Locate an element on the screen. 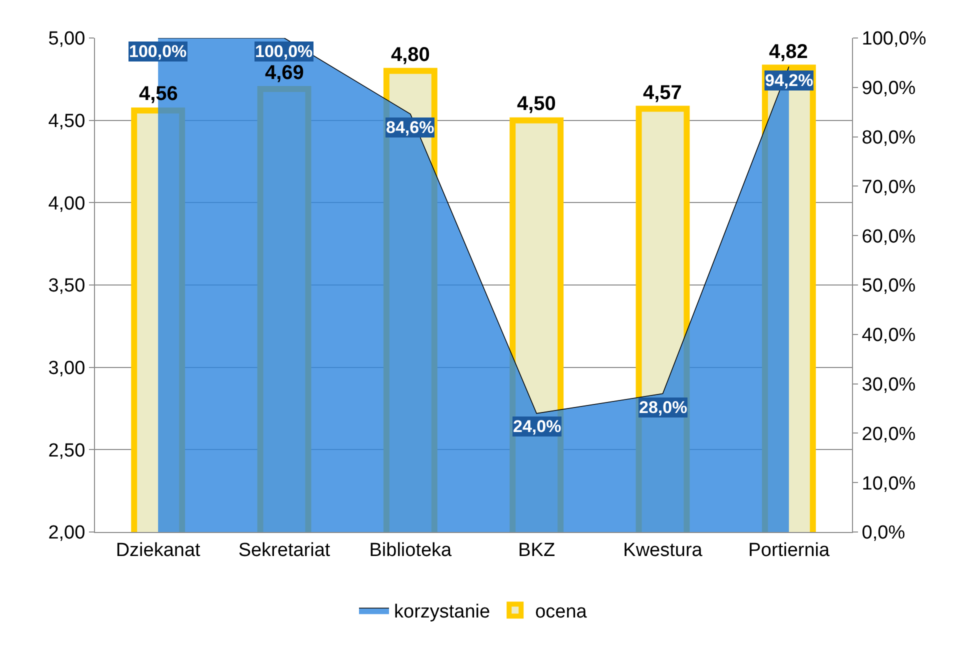 The image size is (967, 657). y-tick-label: 2,00 is located at coordinates (67, 533).